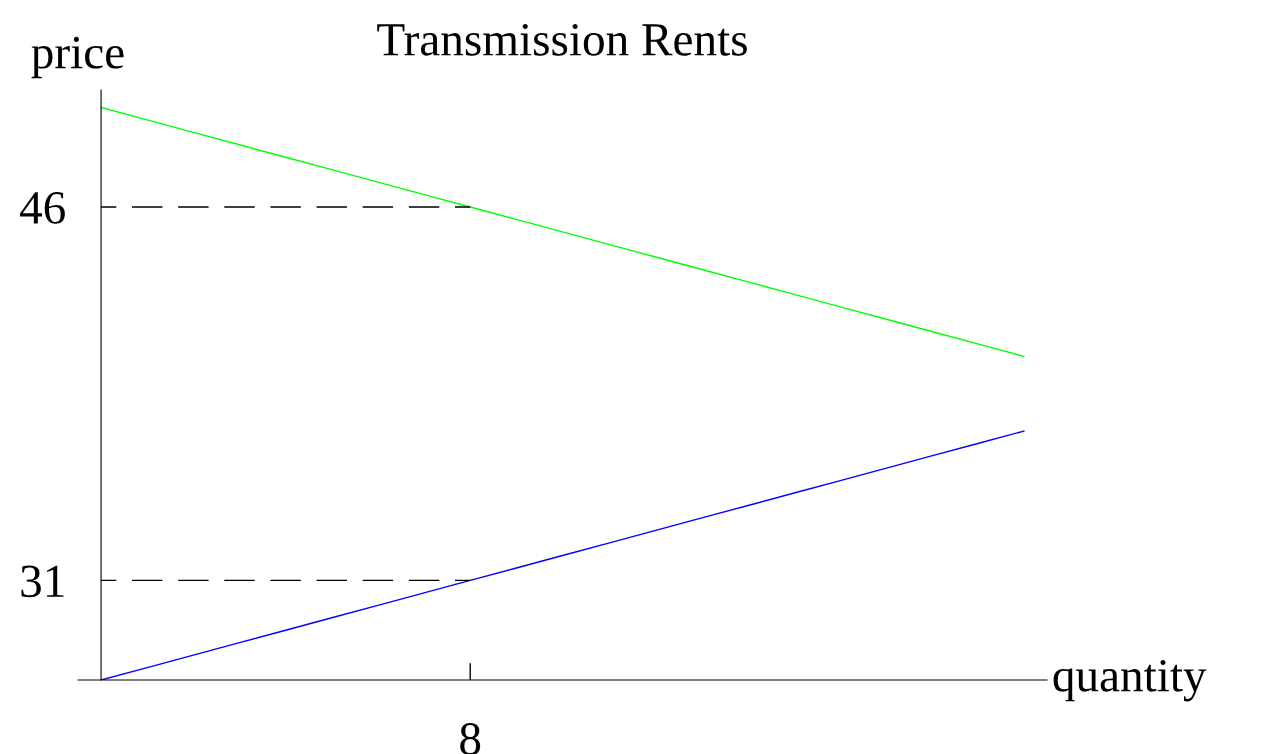 This screenshot has width=1288, height=754. What do you see at coordinates (42, 581) in the screenshot?
I see `y-tick-label: 31` at bounding box center [42, 581].